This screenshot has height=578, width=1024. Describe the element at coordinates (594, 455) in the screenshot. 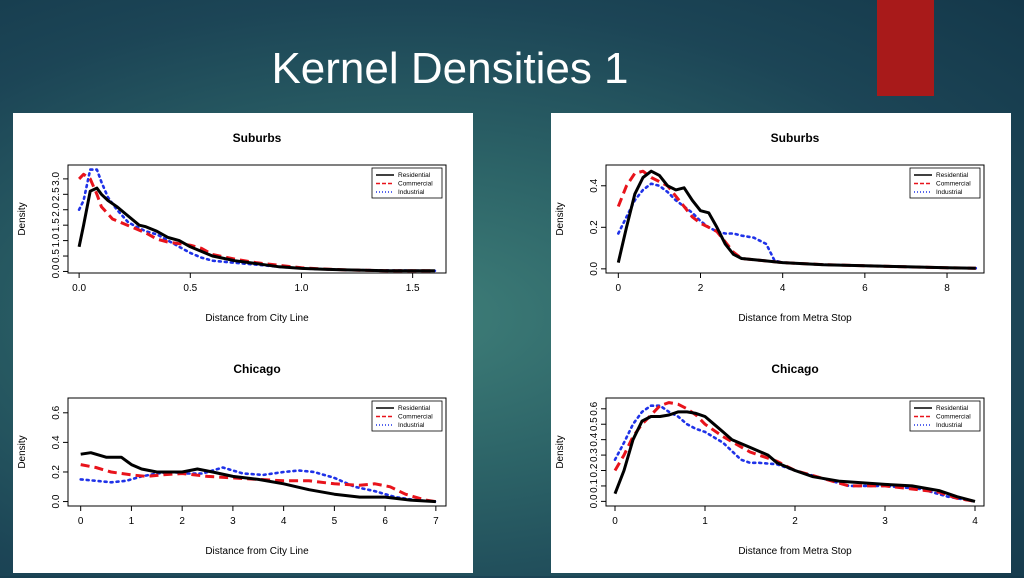

I see `y-tick-label: 0.3` at that location.